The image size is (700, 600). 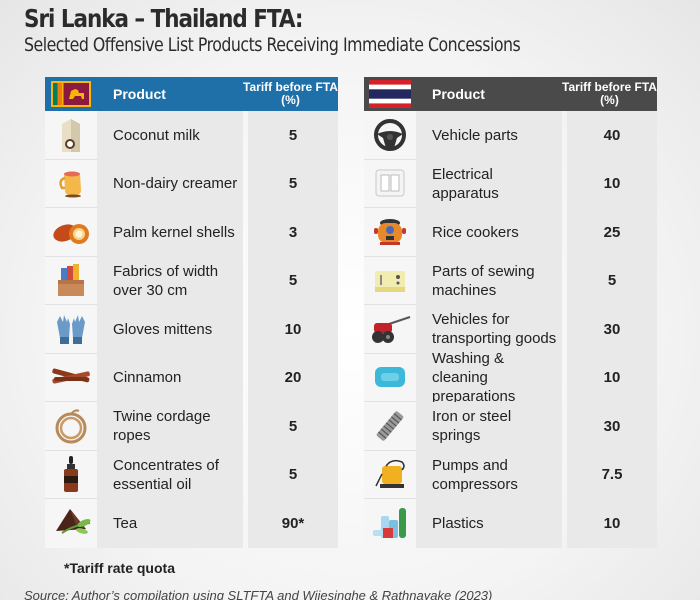 I want to click on table-row: Tea 90*, so click(x=191, y=523).